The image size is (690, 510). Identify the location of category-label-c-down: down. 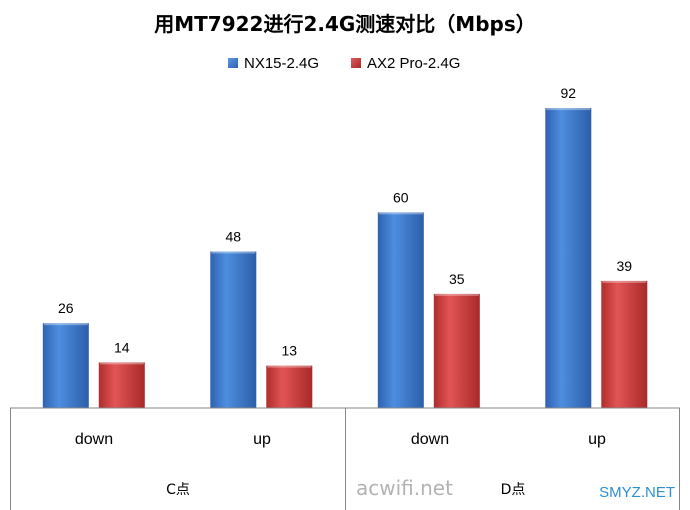
(94, 439).